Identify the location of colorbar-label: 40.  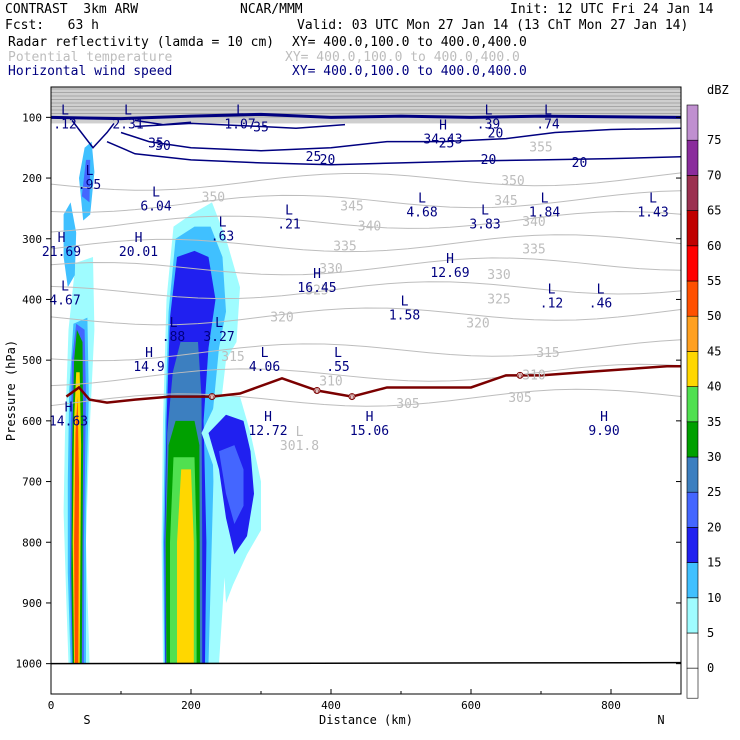
(714, 387).